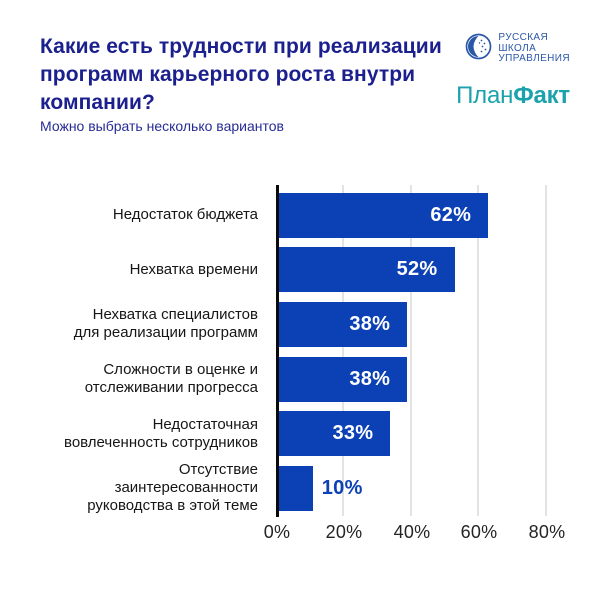 The height and width of the screenshot is (600, 600). I want to click on logos-block: РУССКАЯ ШКОЛА УПРАВЛЕНИЯ ПланФакт, so click(513, 71).